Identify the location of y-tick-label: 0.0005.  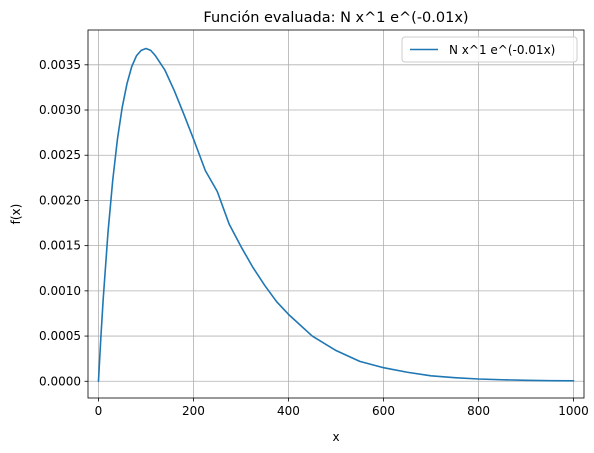
(60, 336).